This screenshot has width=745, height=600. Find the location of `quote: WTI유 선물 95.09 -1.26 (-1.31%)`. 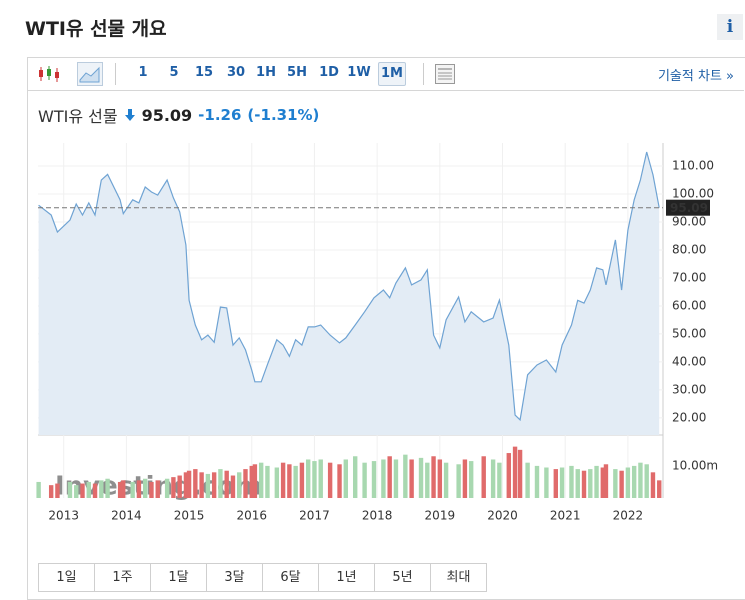

quote: WTI유 선물 95.09 -1.26 (-1.31%) is located at coordinates (178, 115).